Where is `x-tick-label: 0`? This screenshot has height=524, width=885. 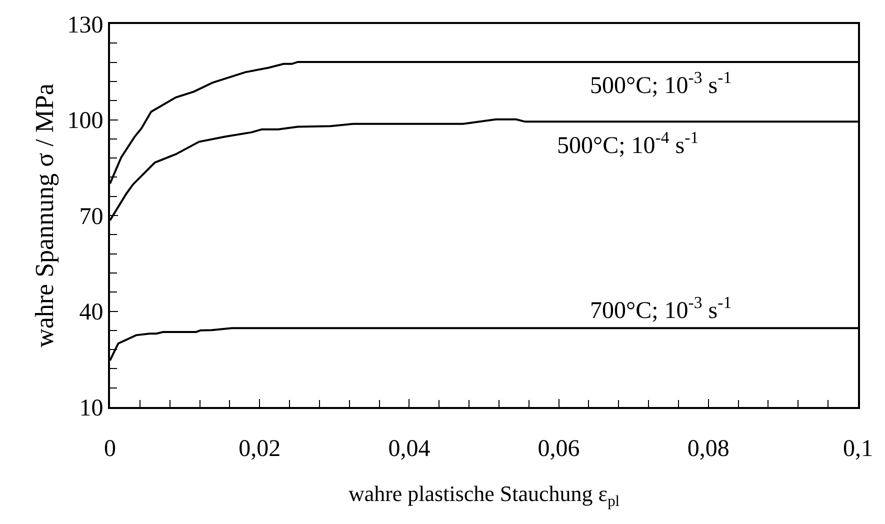
x-tick-label: 0 is located at coordinates (110, 449).